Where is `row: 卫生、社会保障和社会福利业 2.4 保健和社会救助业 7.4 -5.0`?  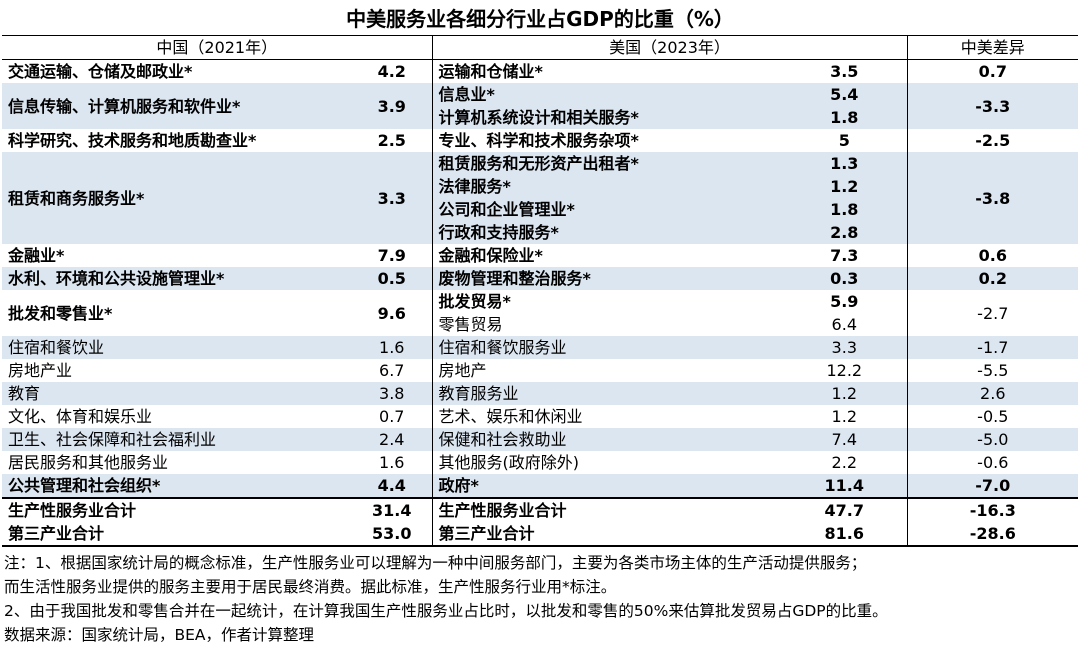
row: 卫生、社会保障和社会福利业 2.4 保健和社会救助业 7.4 -5.0 is located at coordinates (540, 439).